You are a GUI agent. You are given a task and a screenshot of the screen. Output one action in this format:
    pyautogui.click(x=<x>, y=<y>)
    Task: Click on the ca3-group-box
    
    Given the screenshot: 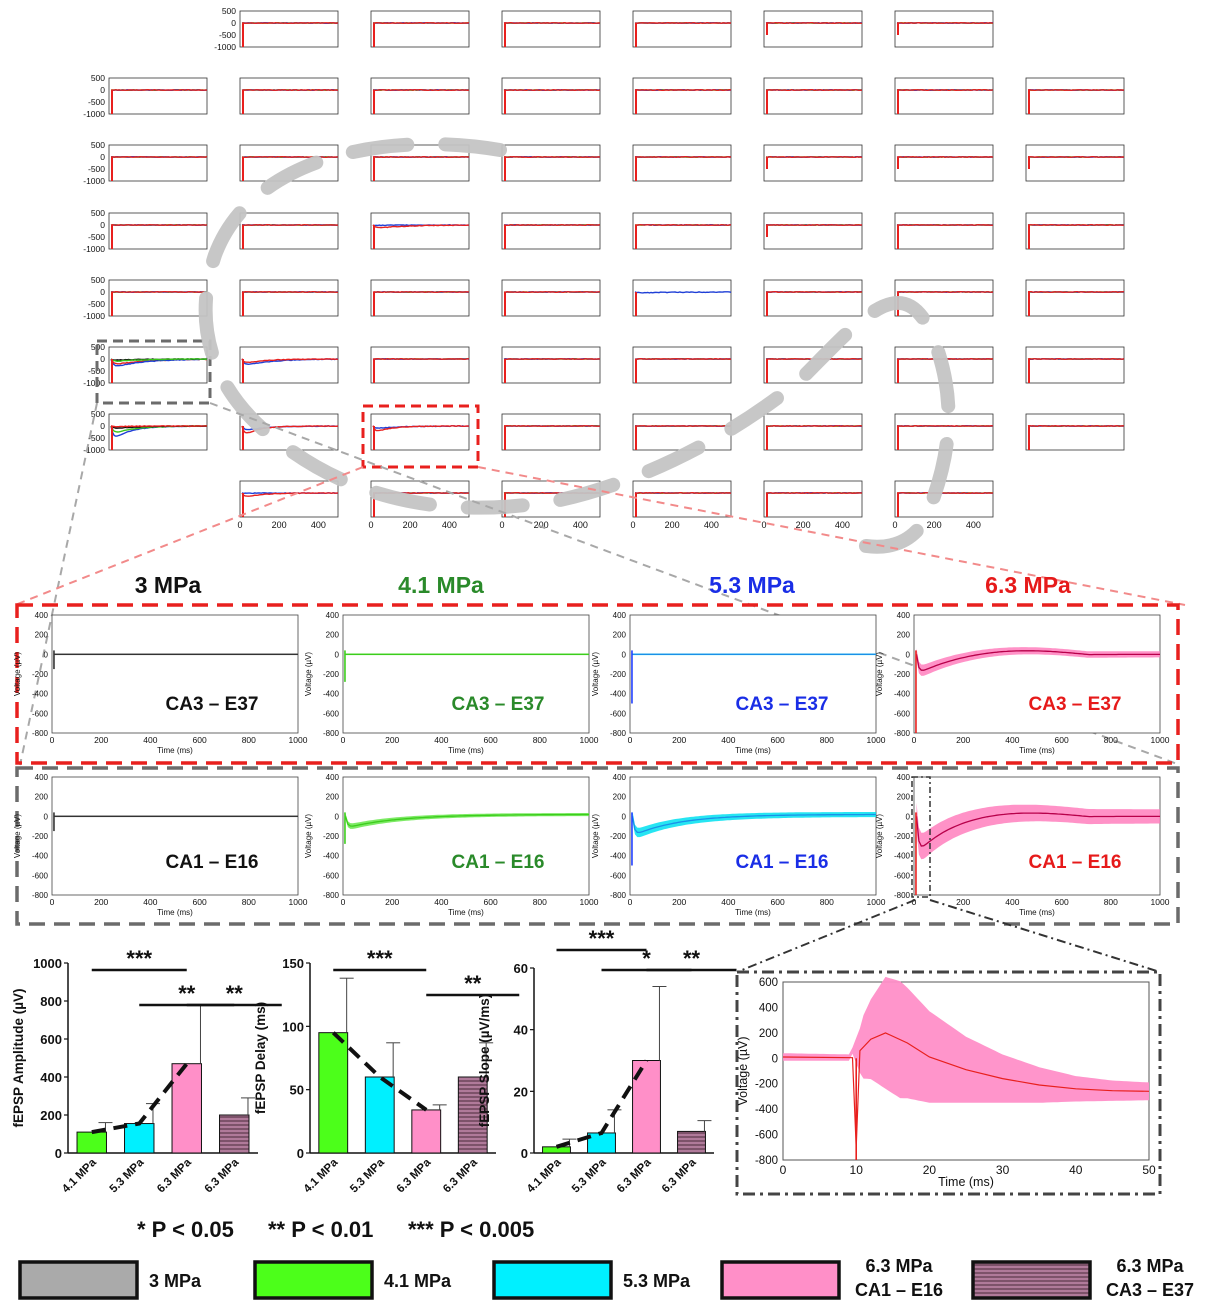 What is the action you would take?
    pyautogui.click(x=597, y=684)
    